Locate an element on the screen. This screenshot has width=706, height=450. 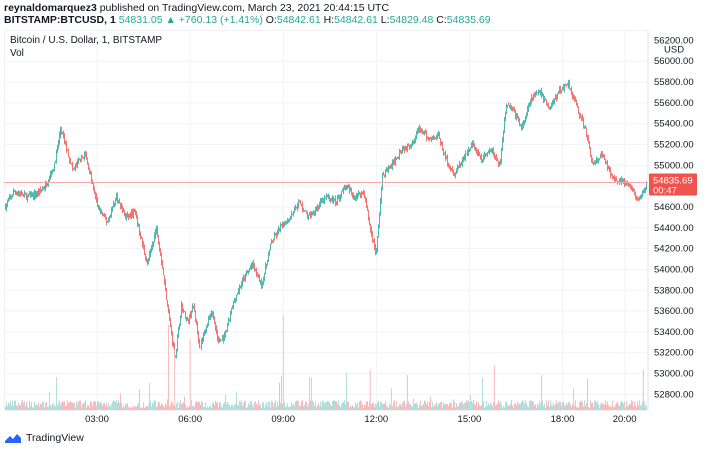
low-value: 54829.48 is located at coordinates (411, 20).